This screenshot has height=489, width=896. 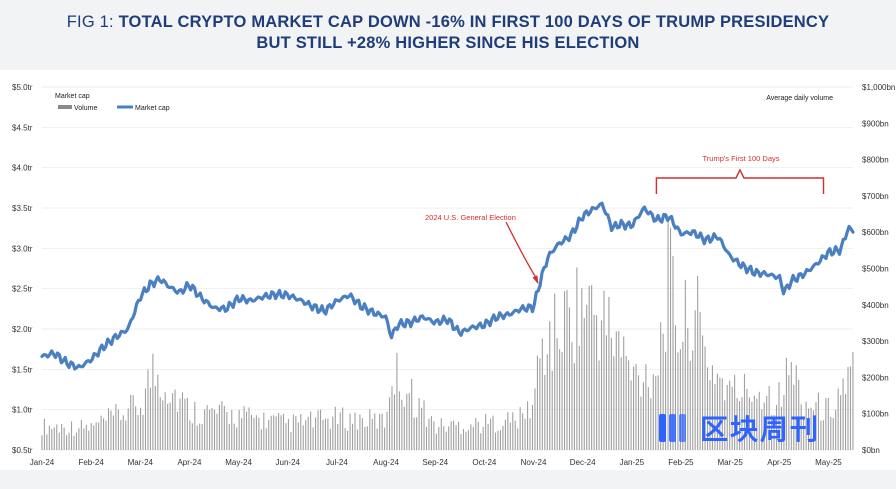 What do you see at coordinates (448, 43) in the screenshot?
I see `headline-line-2: BUT STILL +28% HIGHER SINCE HIS ELECTION` at bounding box center [448, 43].